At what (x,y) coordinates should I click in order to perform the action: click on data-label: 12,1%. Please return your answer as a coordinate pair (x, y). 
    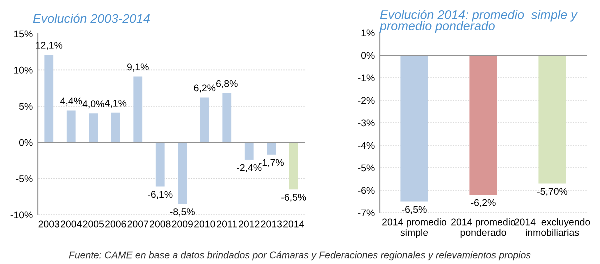
    Looking at the image, I should click on (49, 46).